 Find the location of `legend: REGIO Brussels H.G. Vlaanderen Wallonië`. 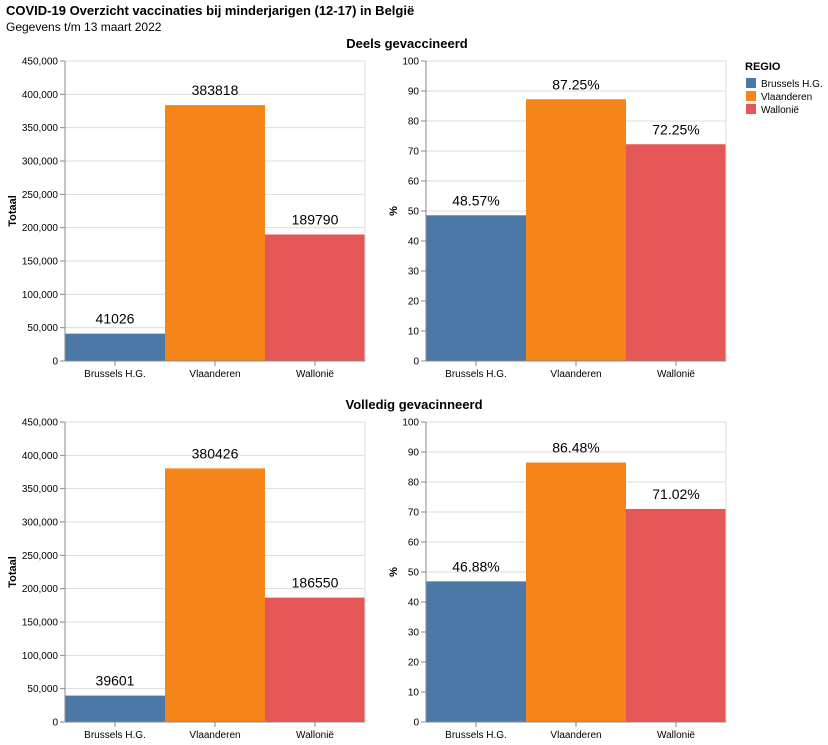

legend: REGIO Brussels H.G. Vlaanderen Wallonië is located at coordinates (784, 88).